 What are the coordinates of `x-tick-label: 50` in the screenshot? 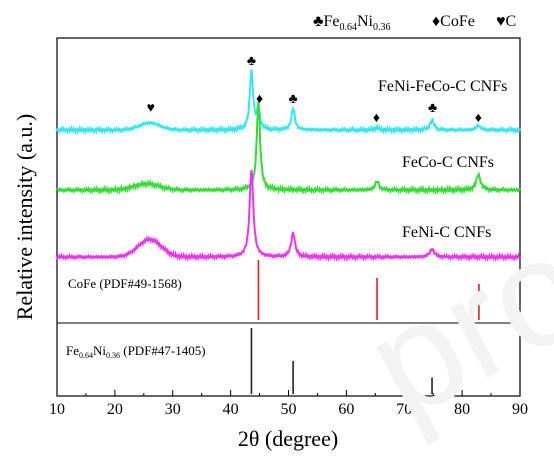 It's located at (289, 409).